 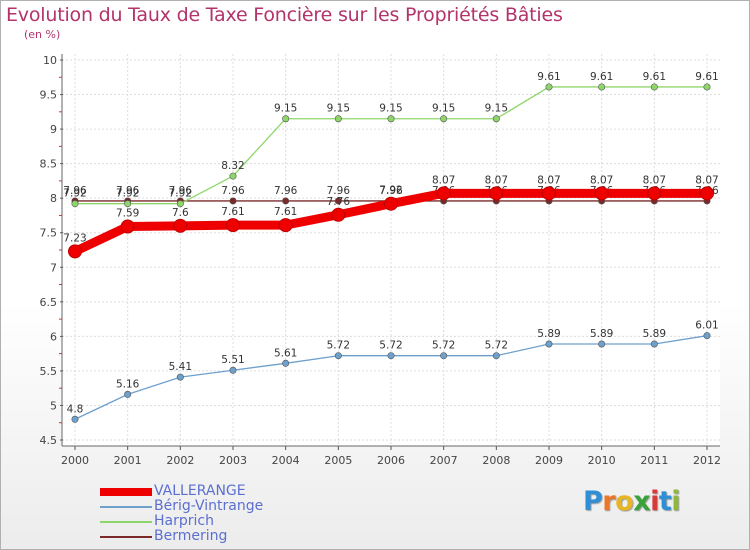 What do you see at coordinates (339, 202) in the screenshot?
I see `data-label-vallerange: 7.76` at bounding box center [339, 202].